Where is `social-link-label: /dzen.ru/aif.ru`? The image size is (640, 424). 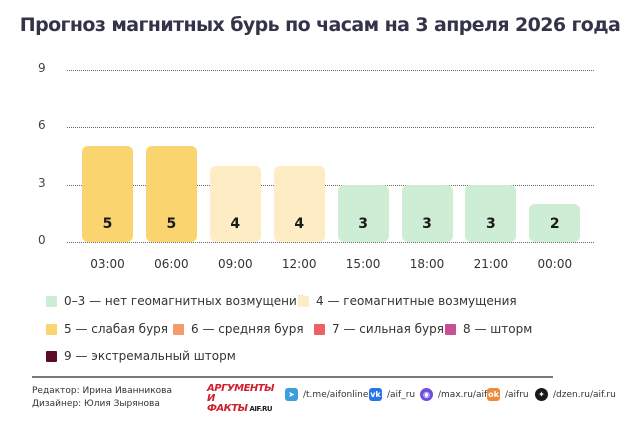
social-link-label: /dzen.ru/aif.ru is located at coordinates (584, 394).